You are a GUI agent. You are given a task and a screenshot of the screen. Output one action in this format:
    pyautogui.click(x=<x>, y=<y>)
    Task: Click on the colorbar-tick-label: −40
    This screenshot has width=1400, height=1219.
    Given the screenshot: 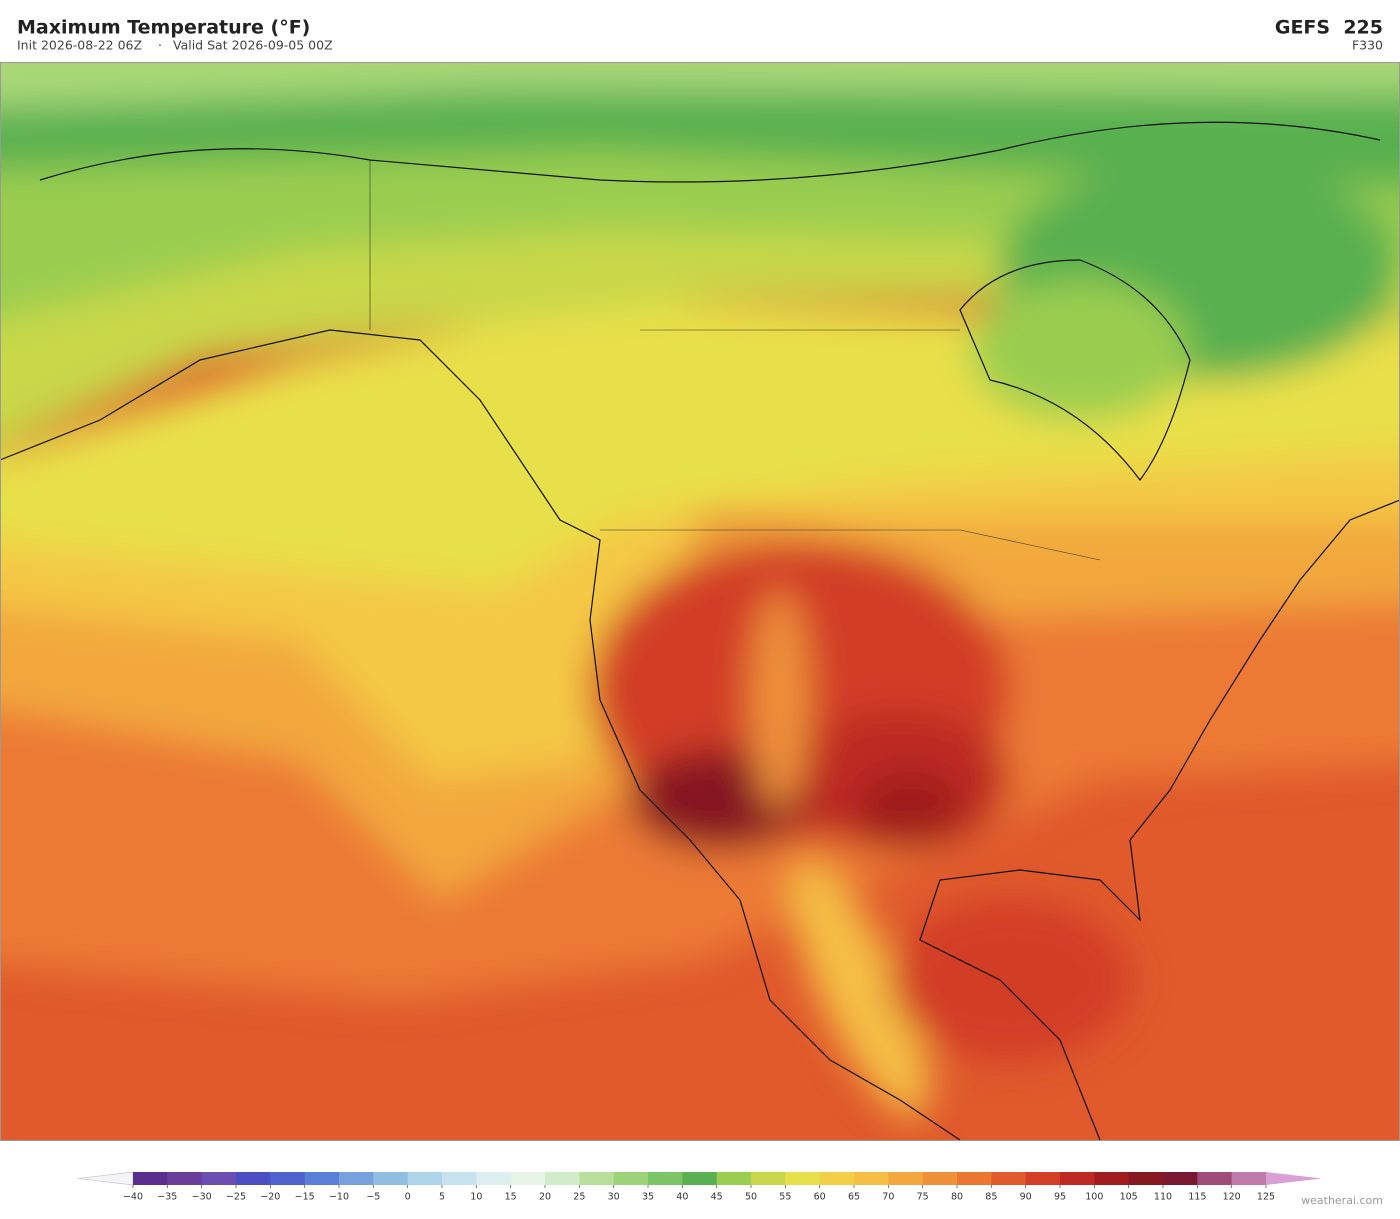 What is the action you would take?
    pyautogui.click(x=133, y=1197)
    